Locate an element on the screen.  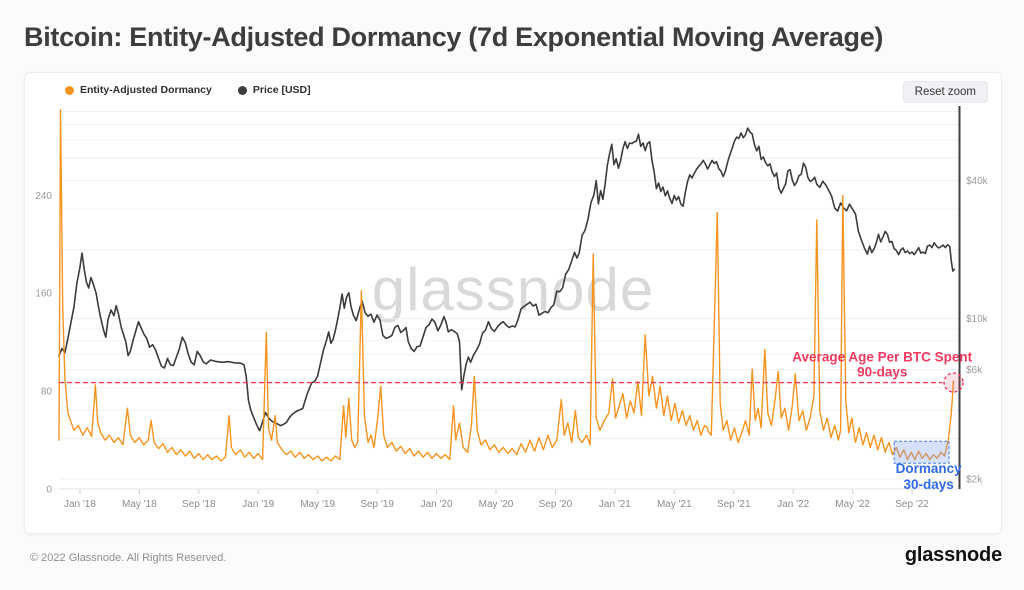
legend: Entity-Adjusted Dormancy Price [USD] is located at coordinates (188, 90).